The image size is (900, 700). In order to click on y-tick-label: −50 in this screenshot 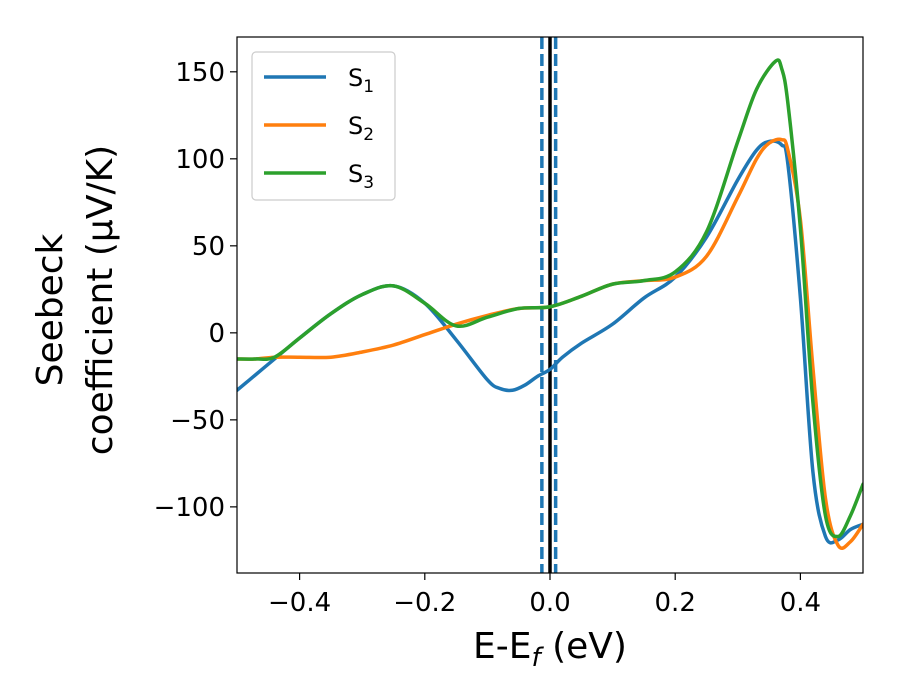, I will do `click(197, 421)`.